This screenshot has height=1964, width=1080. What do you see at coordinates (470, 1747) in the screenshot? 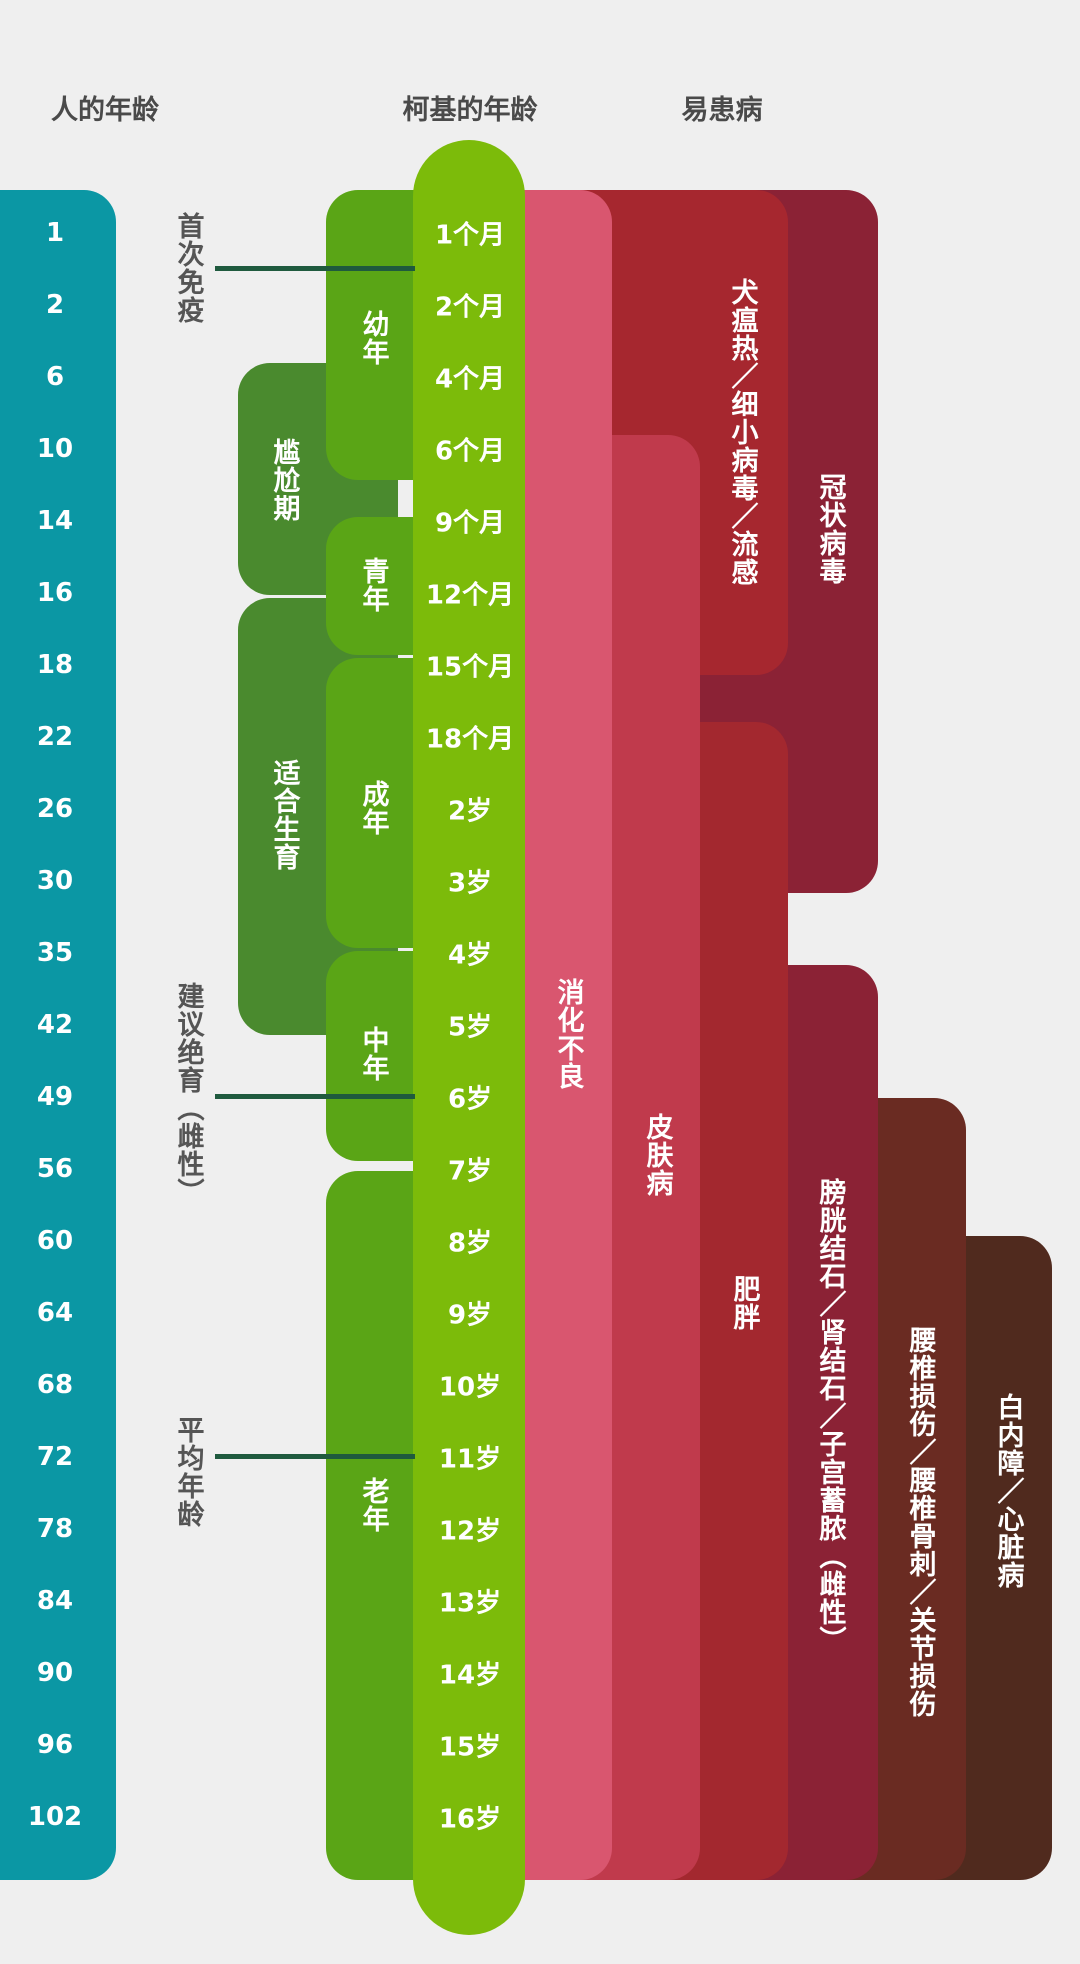
I see `dog-age-value: 15岁` at bounding box center [470, 1747].